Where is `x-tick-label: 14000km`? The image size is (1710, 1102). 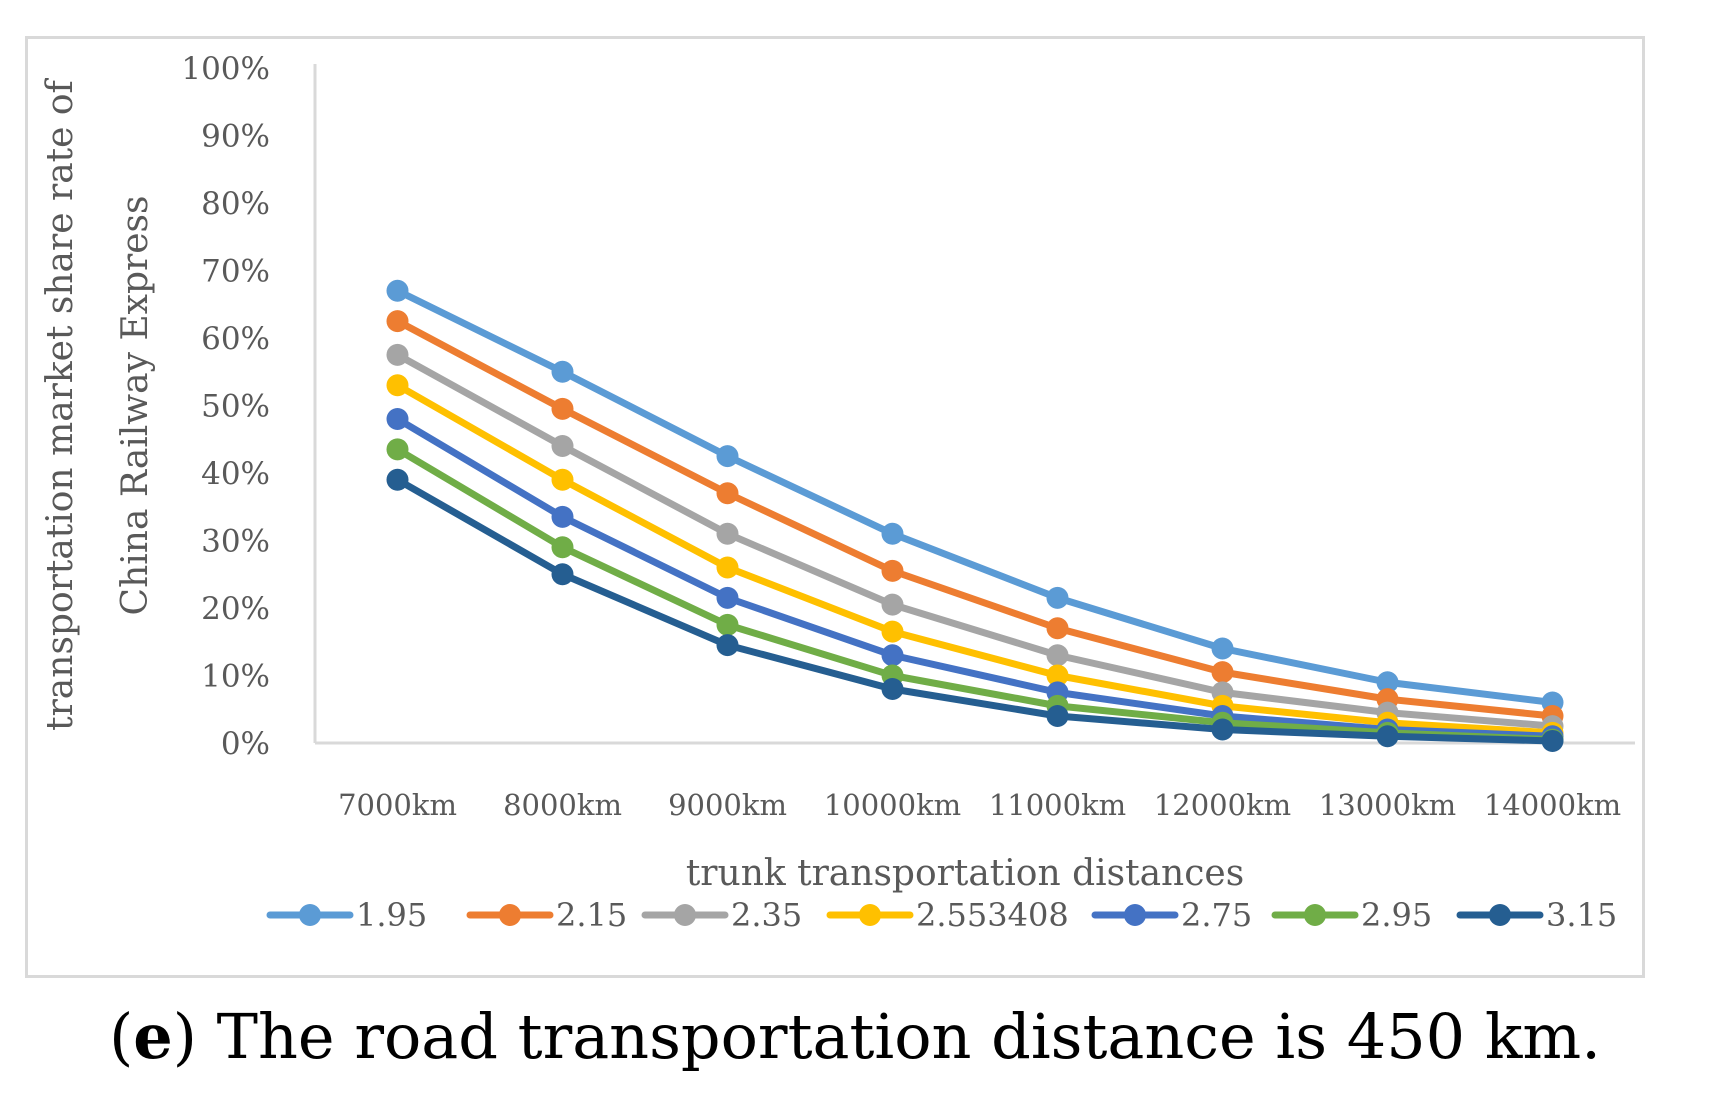 x-tick-label: 14000km is located at coordinates (1552, 805).